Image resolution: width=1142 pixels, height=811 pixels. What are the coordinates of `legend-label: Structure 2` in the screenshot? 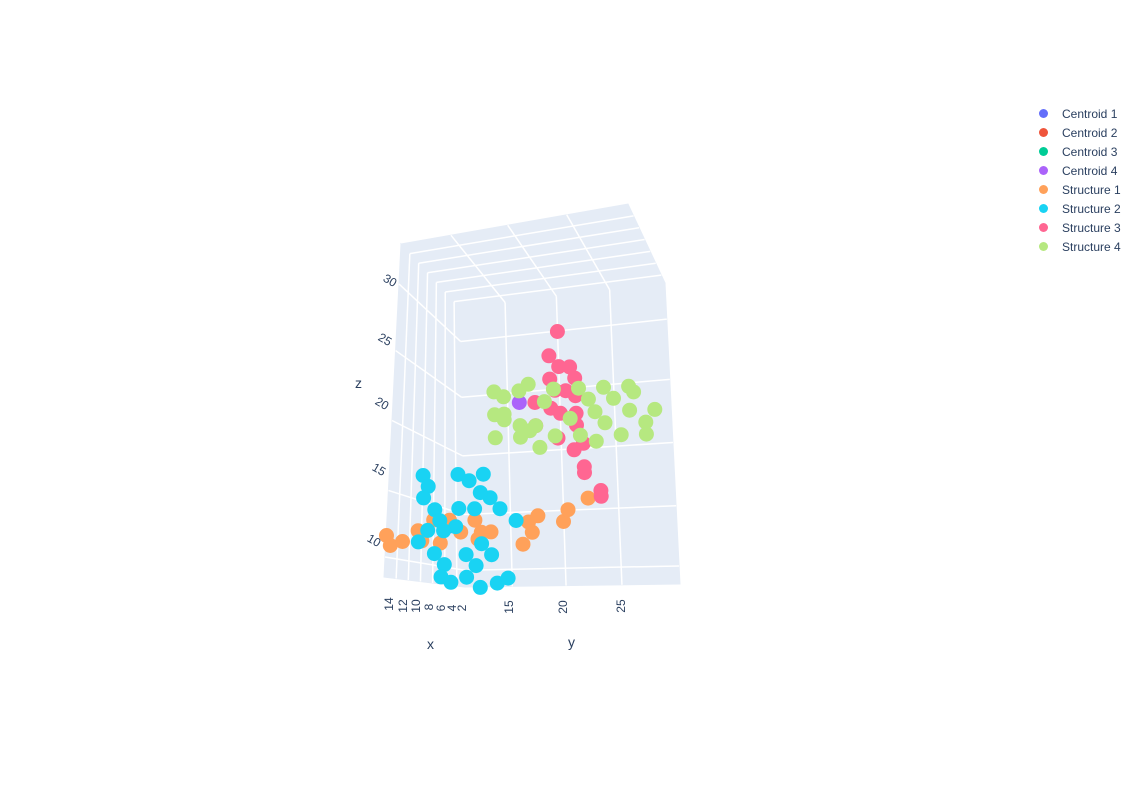 It's located at (1091, 208).